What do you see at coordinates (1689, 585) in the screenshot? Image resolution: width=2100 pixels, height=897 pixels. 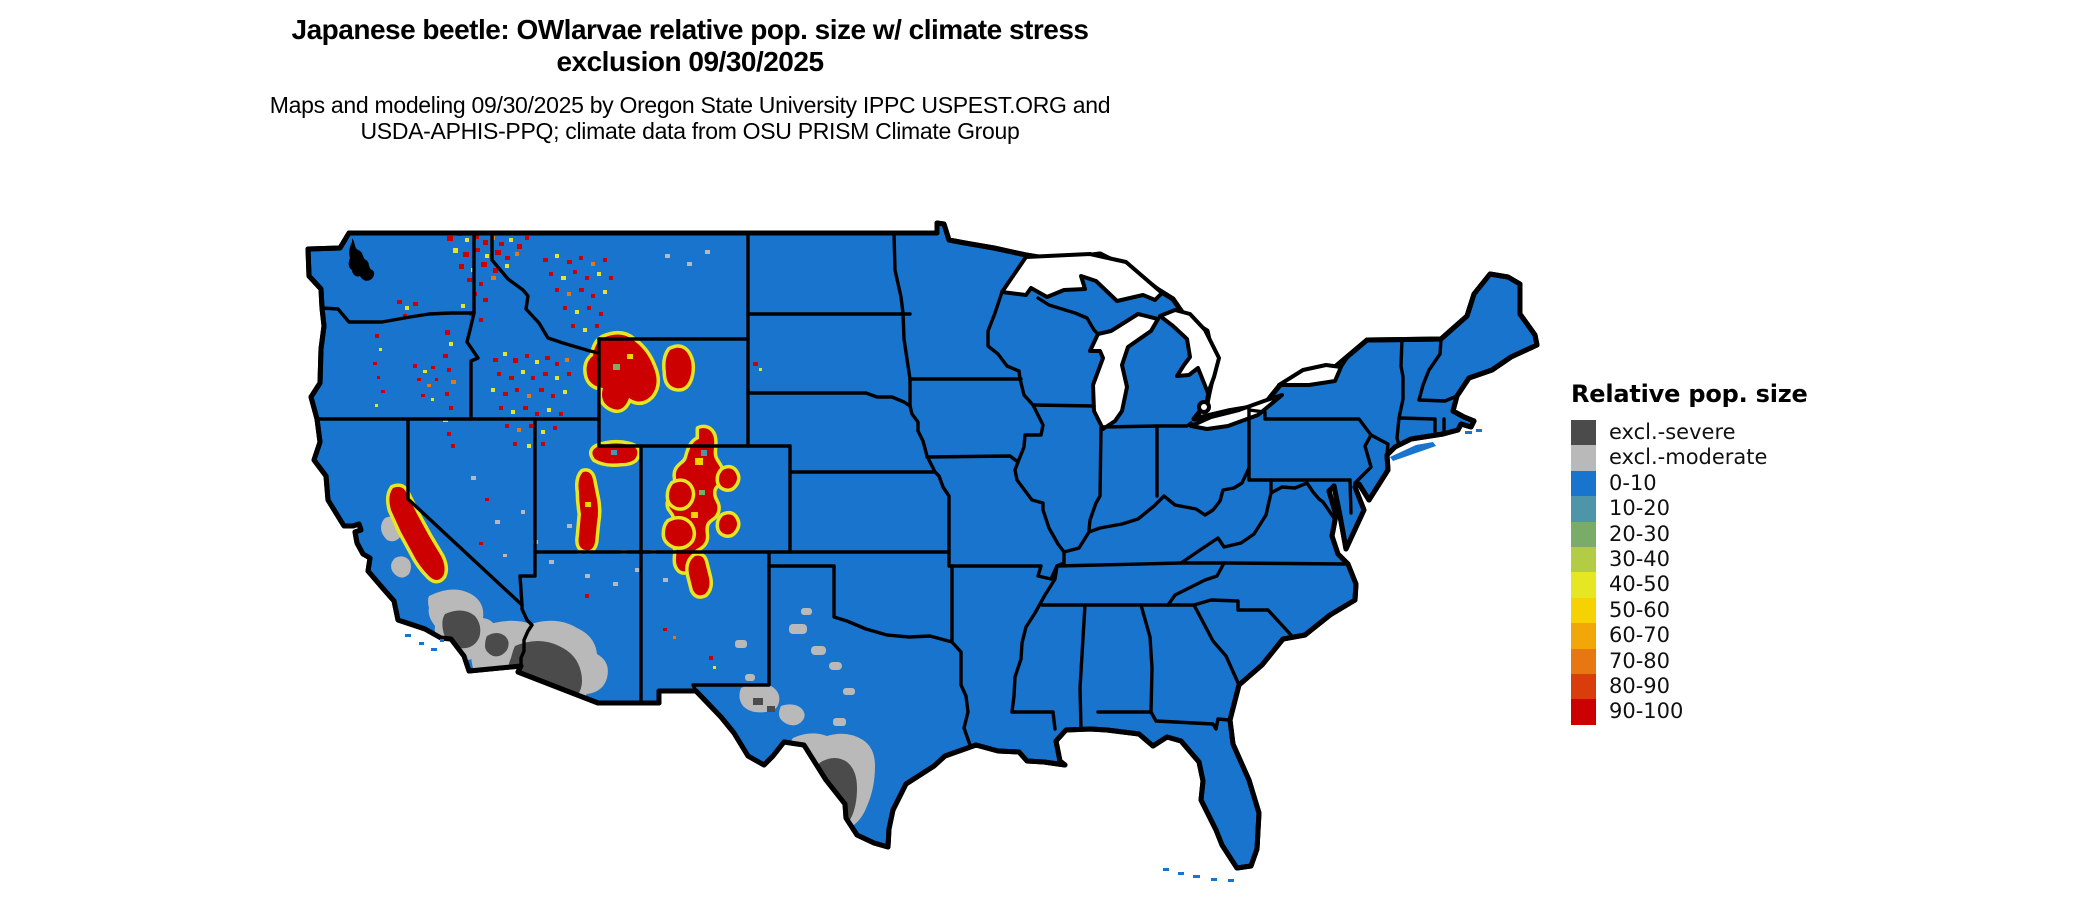 I see `legend-item: 40-50` at bounding box center [1689, 585].